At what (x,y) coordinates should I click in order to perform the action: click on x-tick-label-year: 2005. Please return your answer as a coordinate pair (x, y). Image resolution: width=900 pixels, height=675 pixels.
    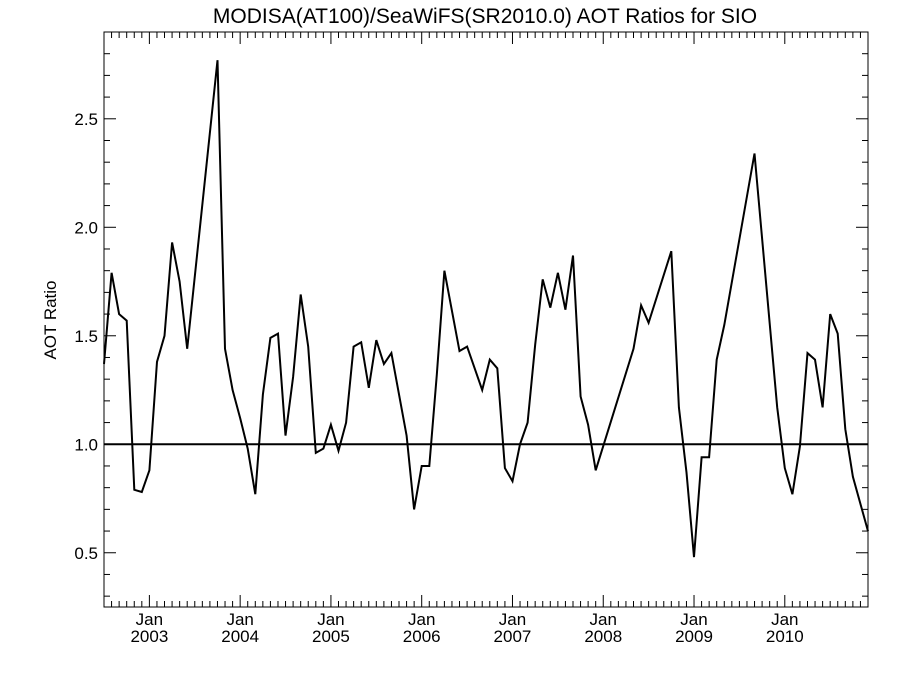
    Looking at the image, I should click on (331, 636).